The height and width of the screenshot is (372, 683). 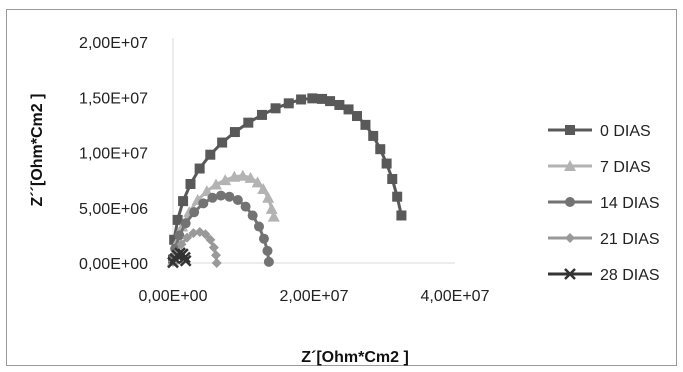 I want to click on legend-item: 0 DIAS, so click(x=599, y=131).